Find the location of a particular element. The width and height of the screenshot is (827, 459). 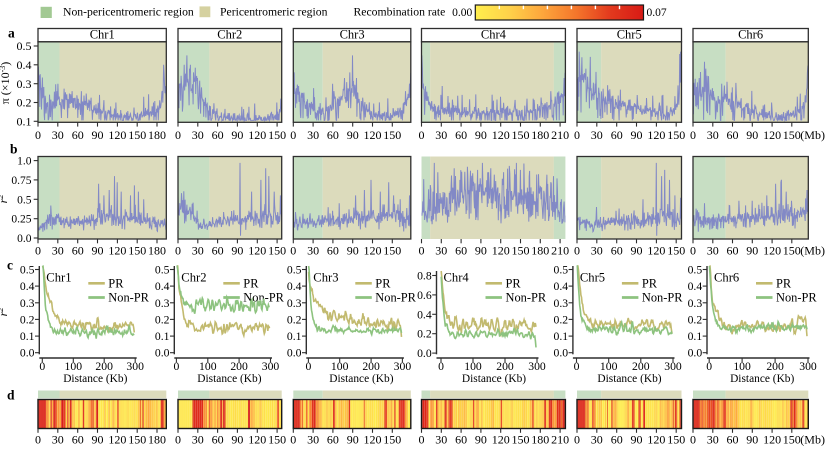

svg-text: Recombination rate is located at coordinates (400, 12).